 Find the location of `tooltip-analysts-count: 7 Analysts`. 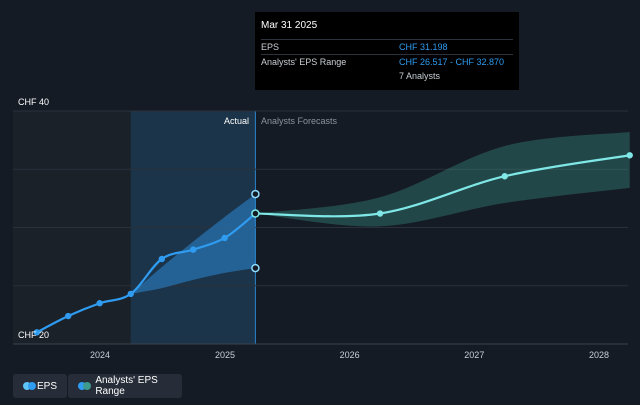

tooltip-analysts-count: 7 Analysts is located at coordinates (420, 76).